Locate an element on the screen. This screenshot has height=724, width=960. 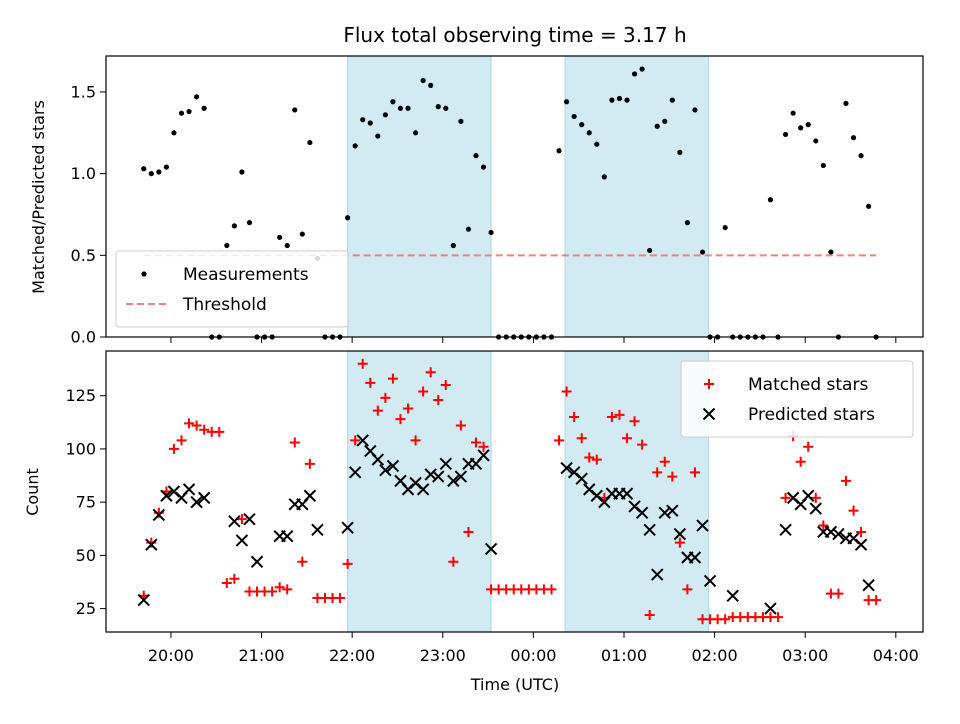
bottom-legend: Matched stars Predicted stars is located at coordinates (797, 399).